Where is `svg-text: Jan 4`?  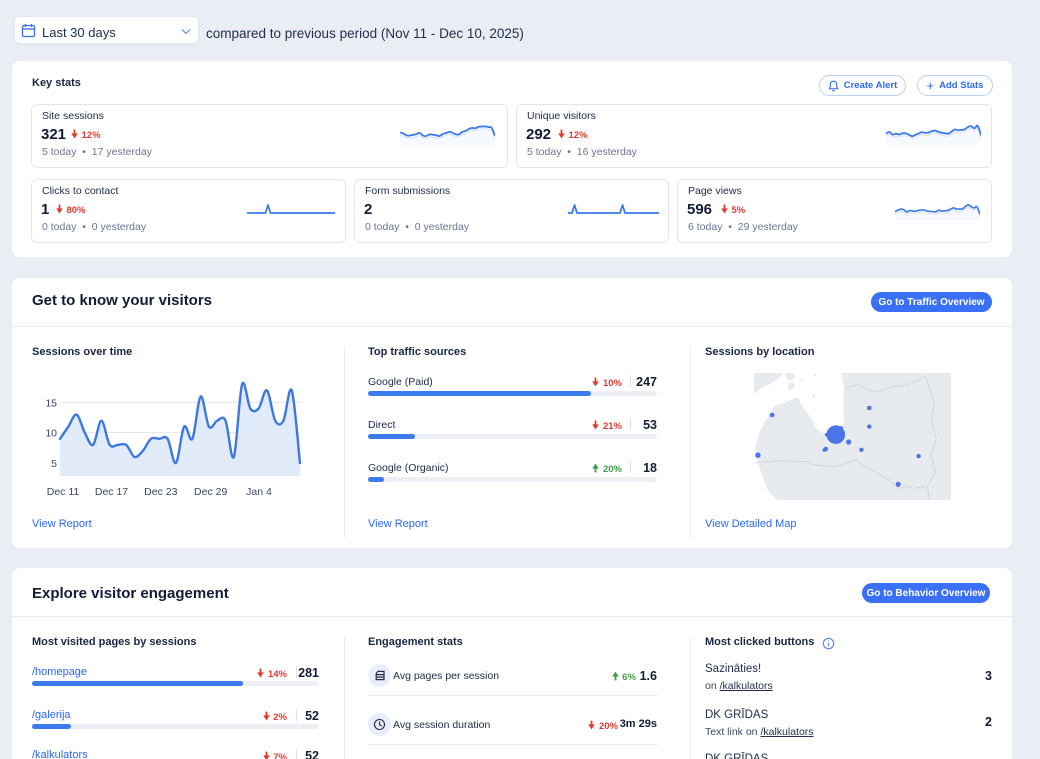 svg-text: Jan 4 is located at coordinates (259, 492).